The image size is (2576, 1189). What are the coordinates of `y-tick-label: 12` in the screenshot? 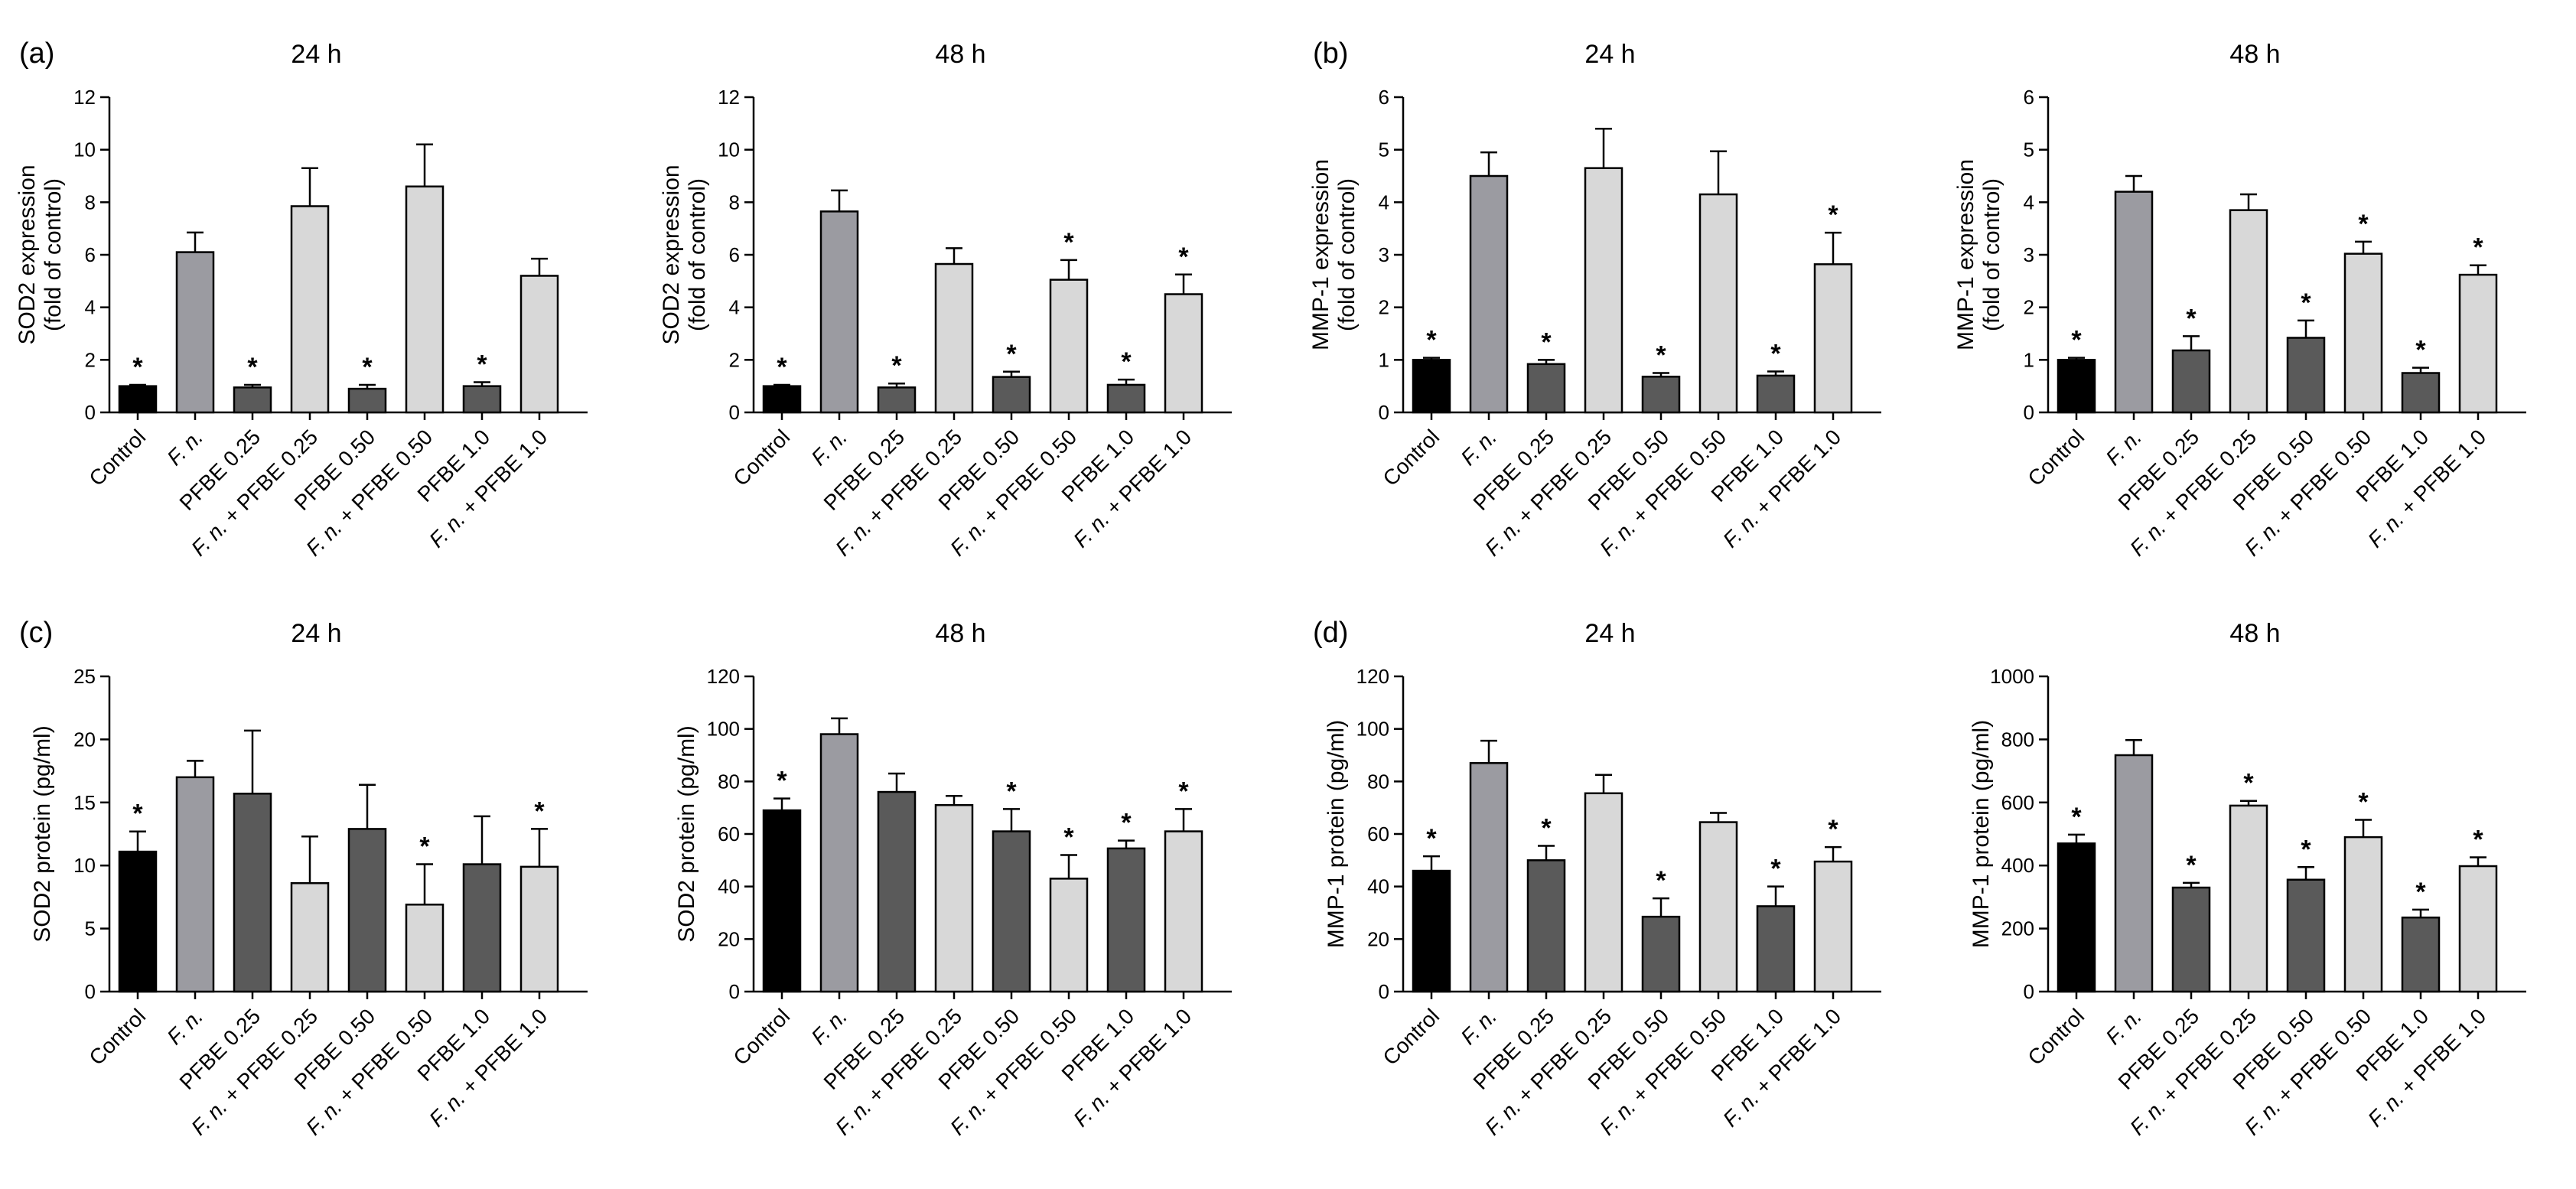 It's located at (84, 97).